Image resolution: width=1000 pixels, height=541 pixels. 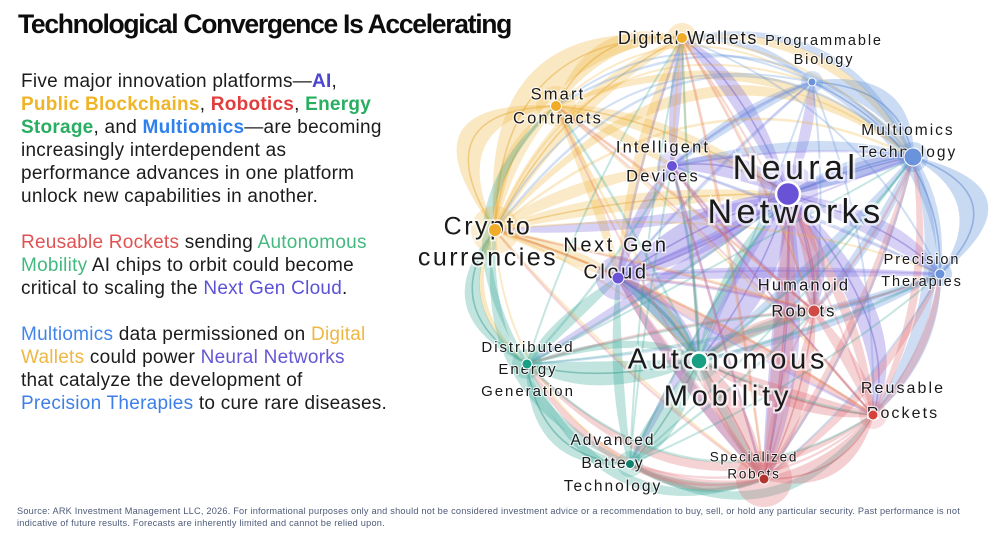 What do you see at coordinates (728, 360) in the screenshot?
I see `svg-text: Autonomous` at bounding box center [728, 360].